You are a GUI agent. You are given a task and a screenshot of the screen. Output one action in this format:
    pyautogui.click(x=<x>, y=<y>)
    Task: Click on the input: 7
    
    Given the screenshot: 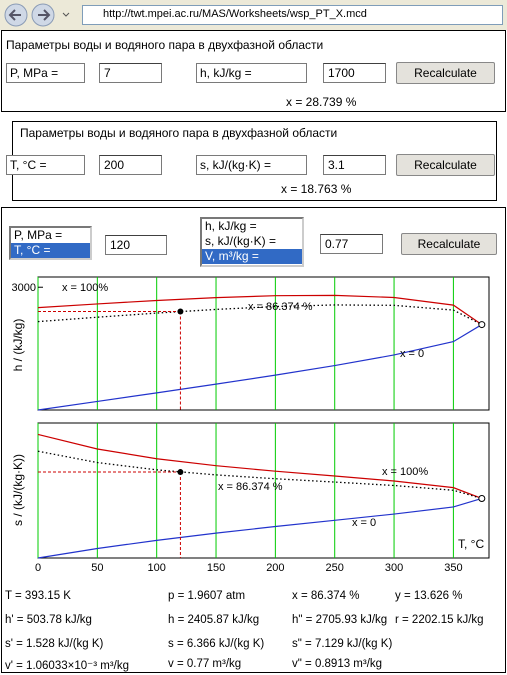 What is the action you would take?
    pyautogui.click(x=130, y=73)
    